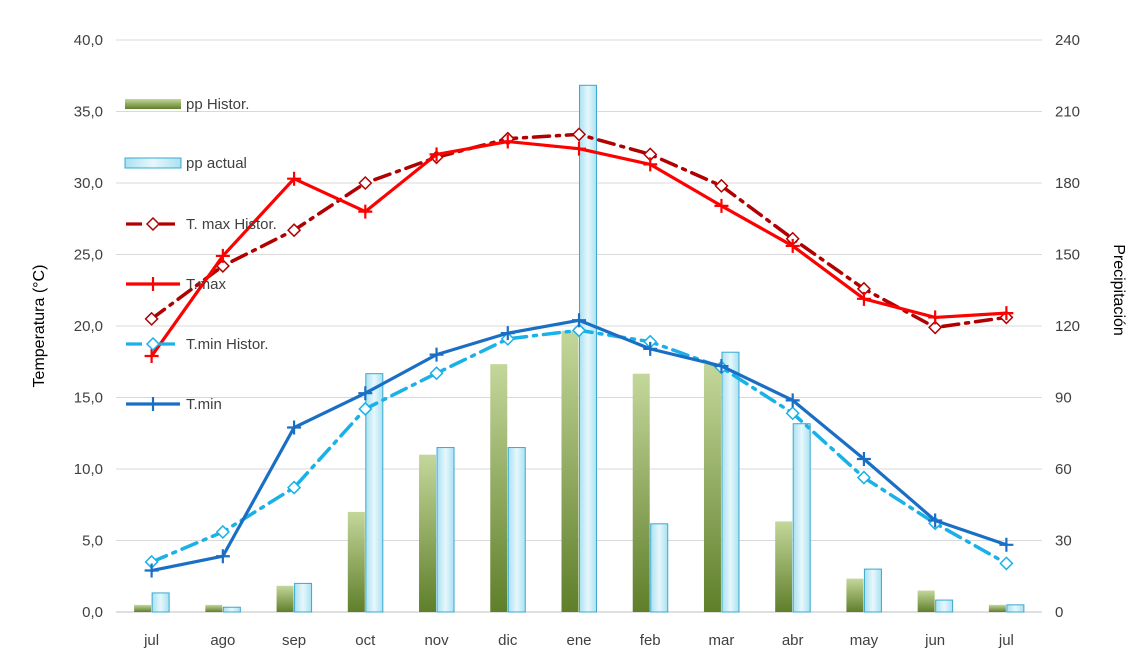  I want to click on legend-swatch-pp-histor, so click(153, 104).